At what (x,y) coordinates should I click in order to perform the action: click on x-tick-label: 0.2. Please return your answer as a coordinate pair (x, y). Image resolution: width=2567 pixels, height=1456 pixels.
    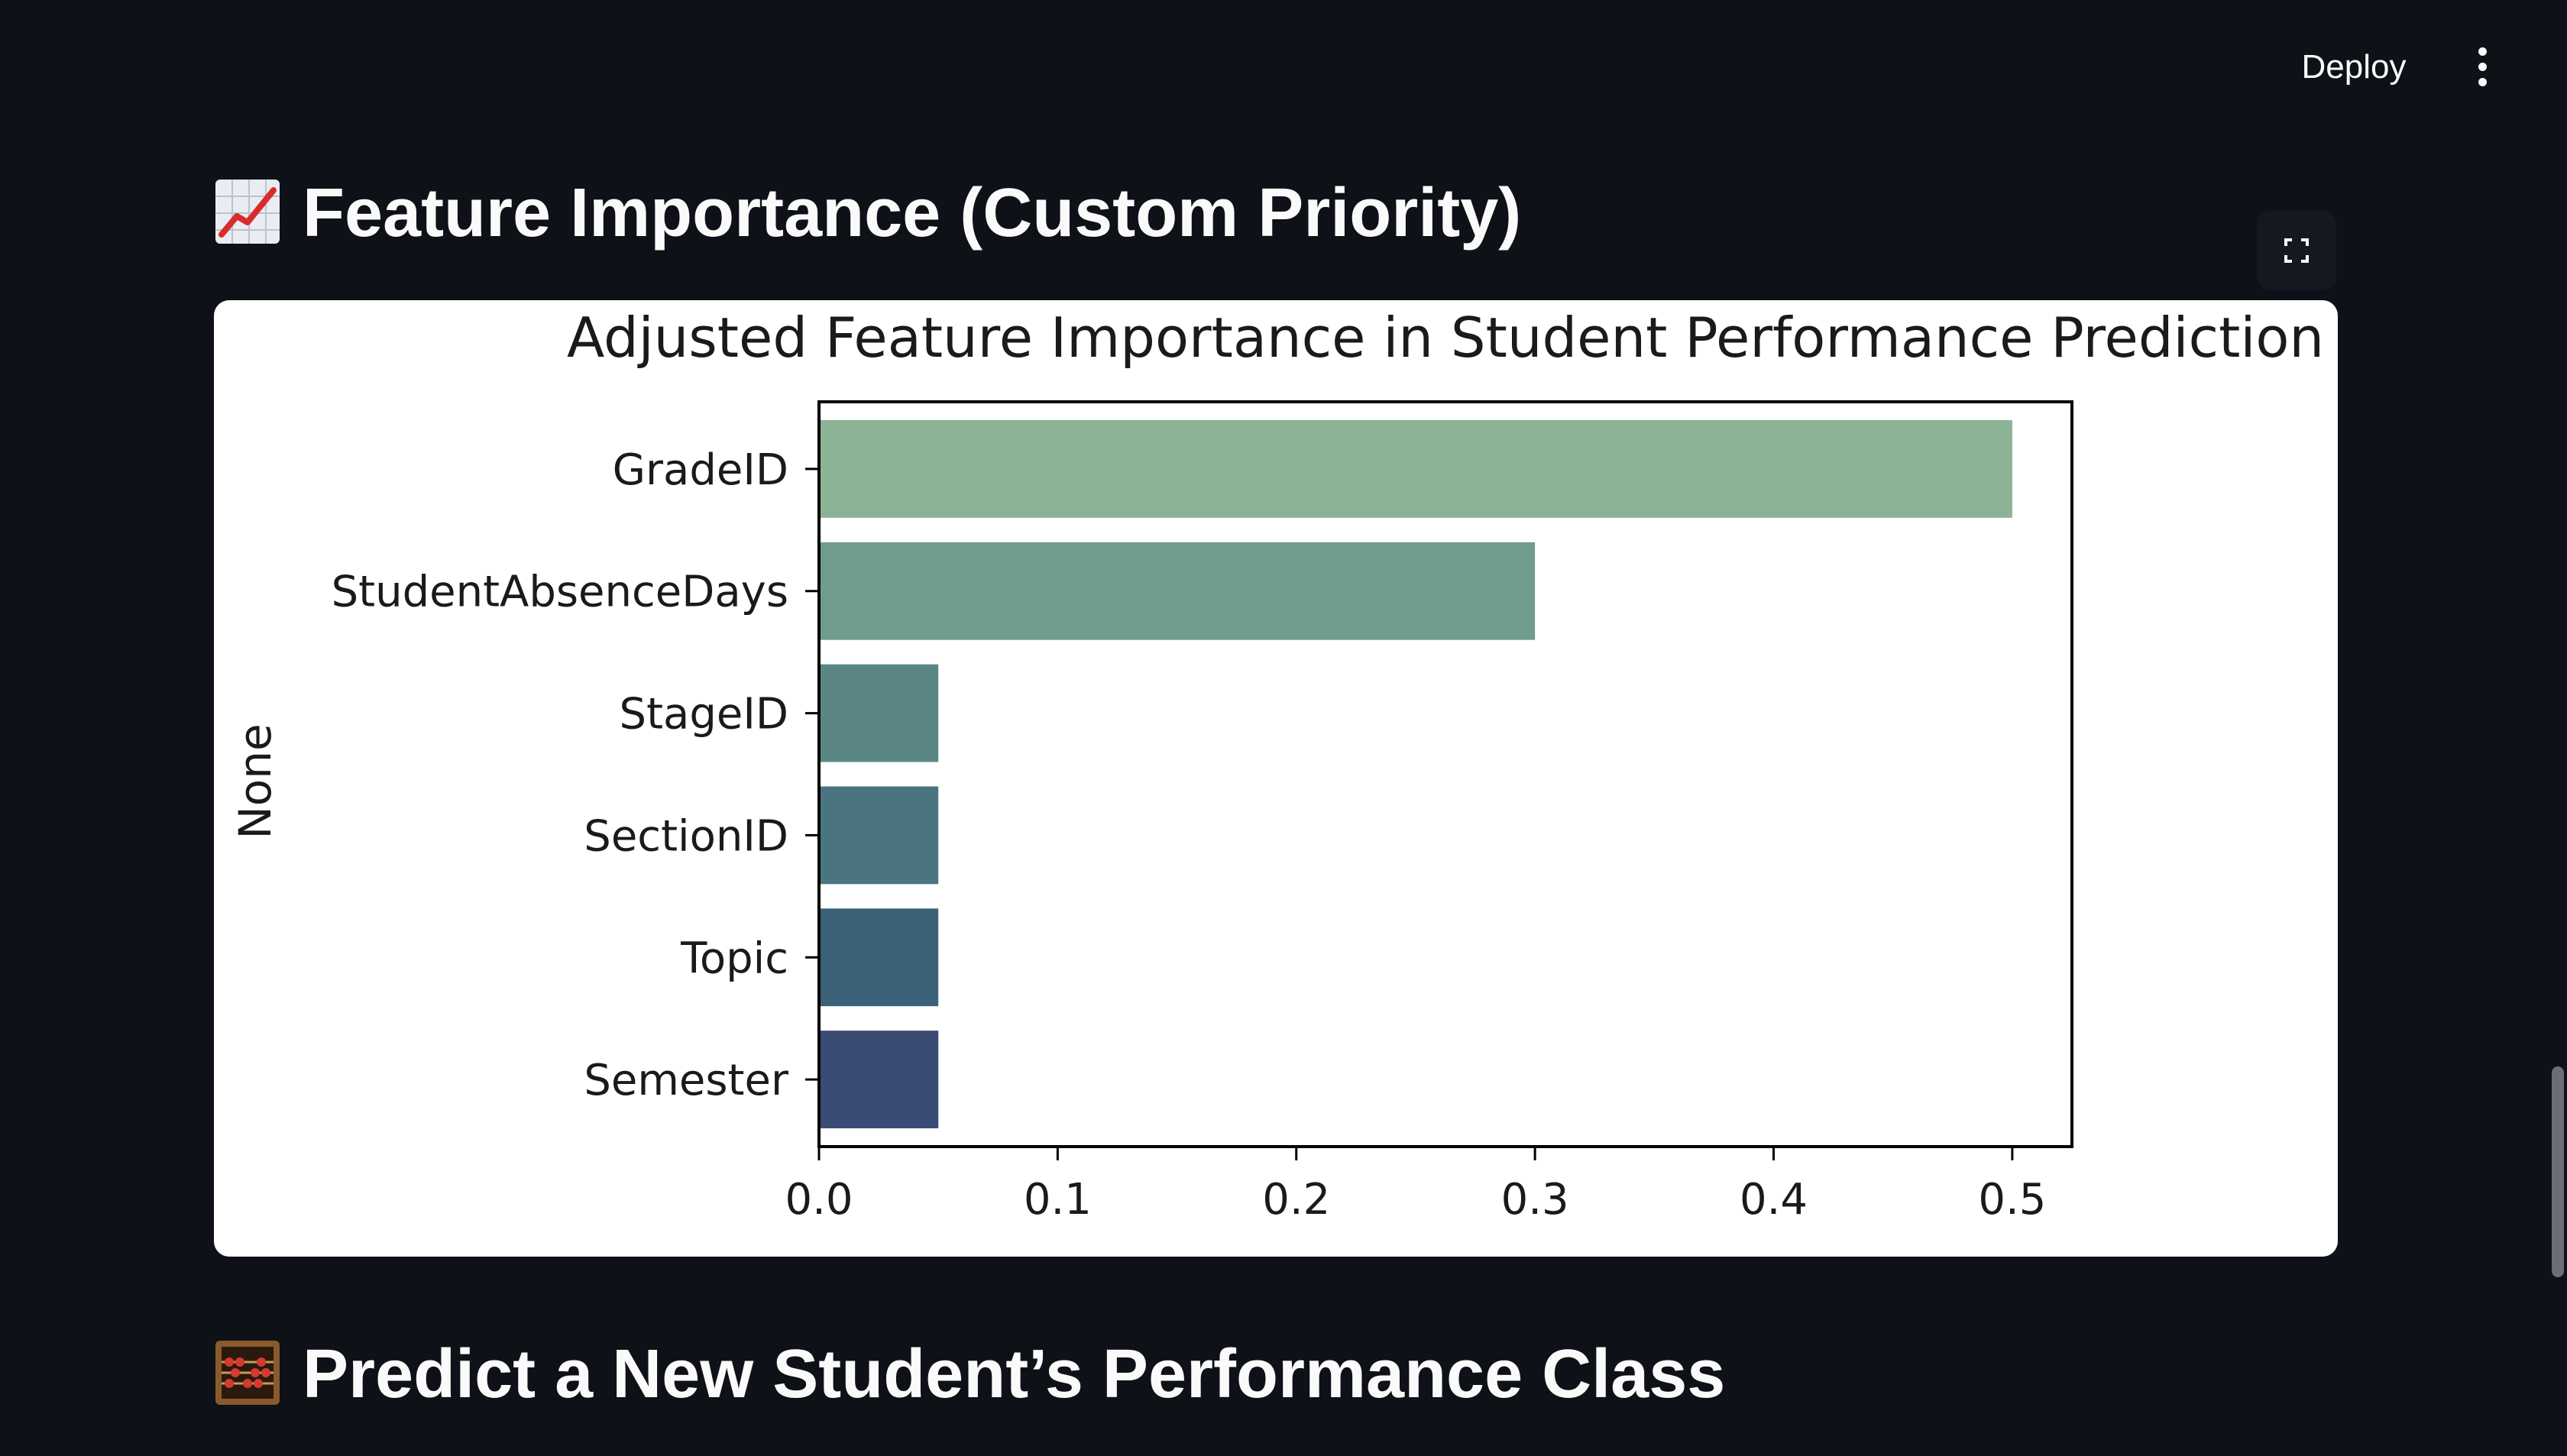
    Looking at the image, I should click on (1296, 1200).